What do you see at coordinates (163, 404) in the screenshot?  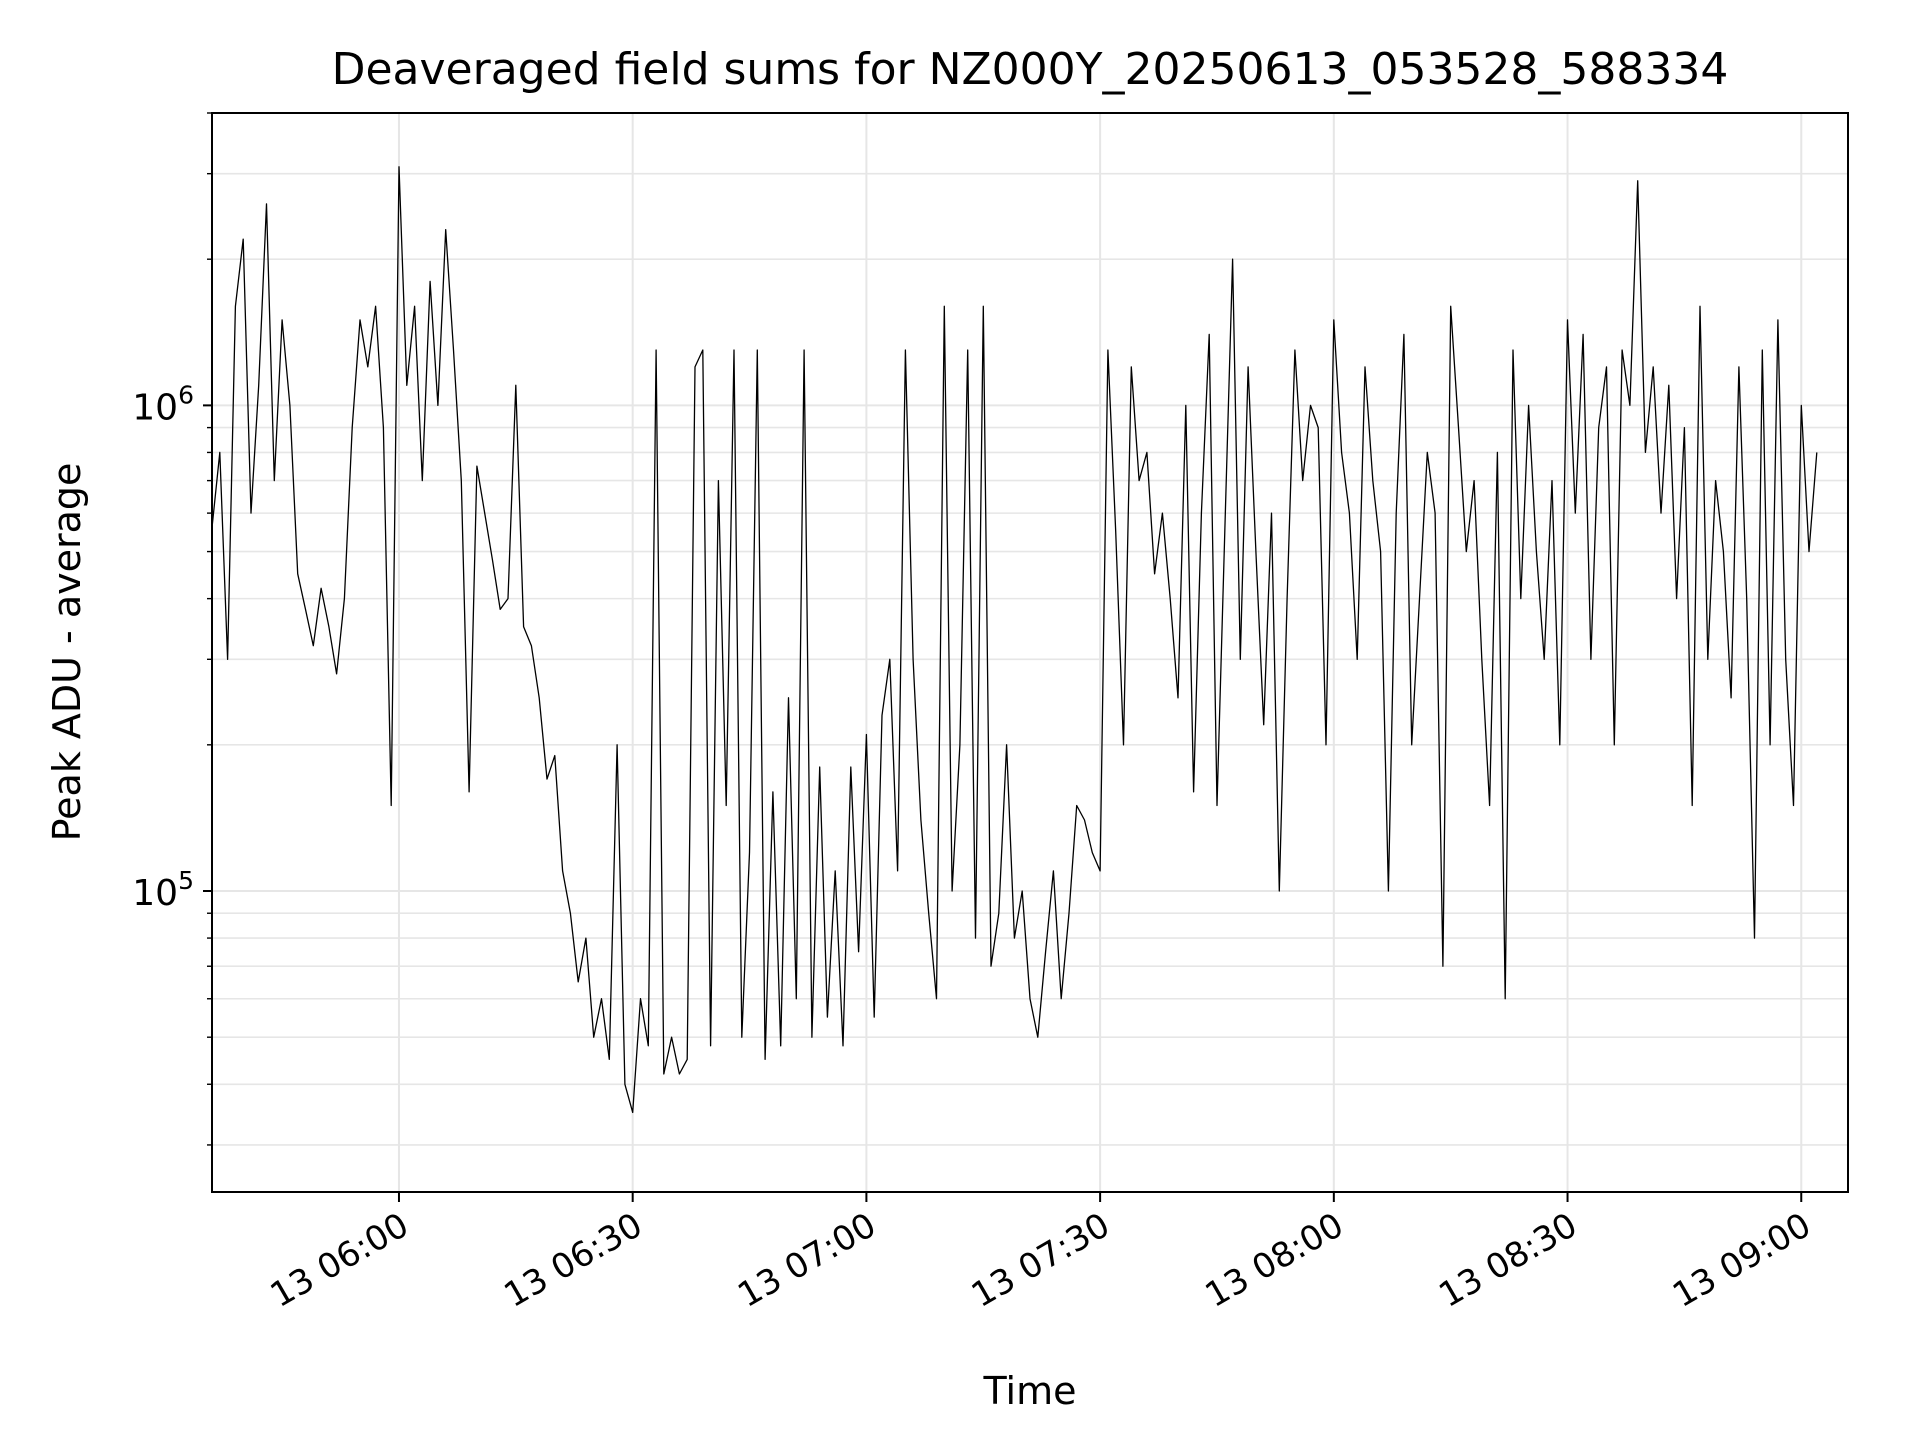 I see `y-tick-label: 10⁶` at bounding box center [163, 404].